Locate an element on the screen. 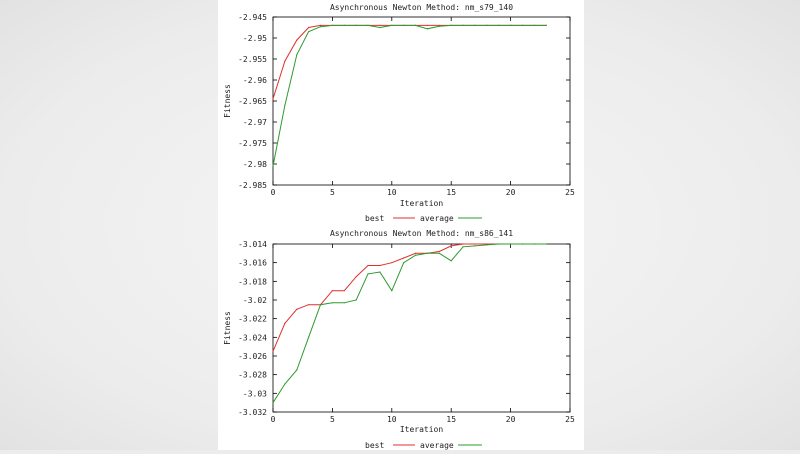 Image resolution: width=800 pixels, height=454 pixels. y-tick-label: -3.022 is located at coordinates (252, 319).